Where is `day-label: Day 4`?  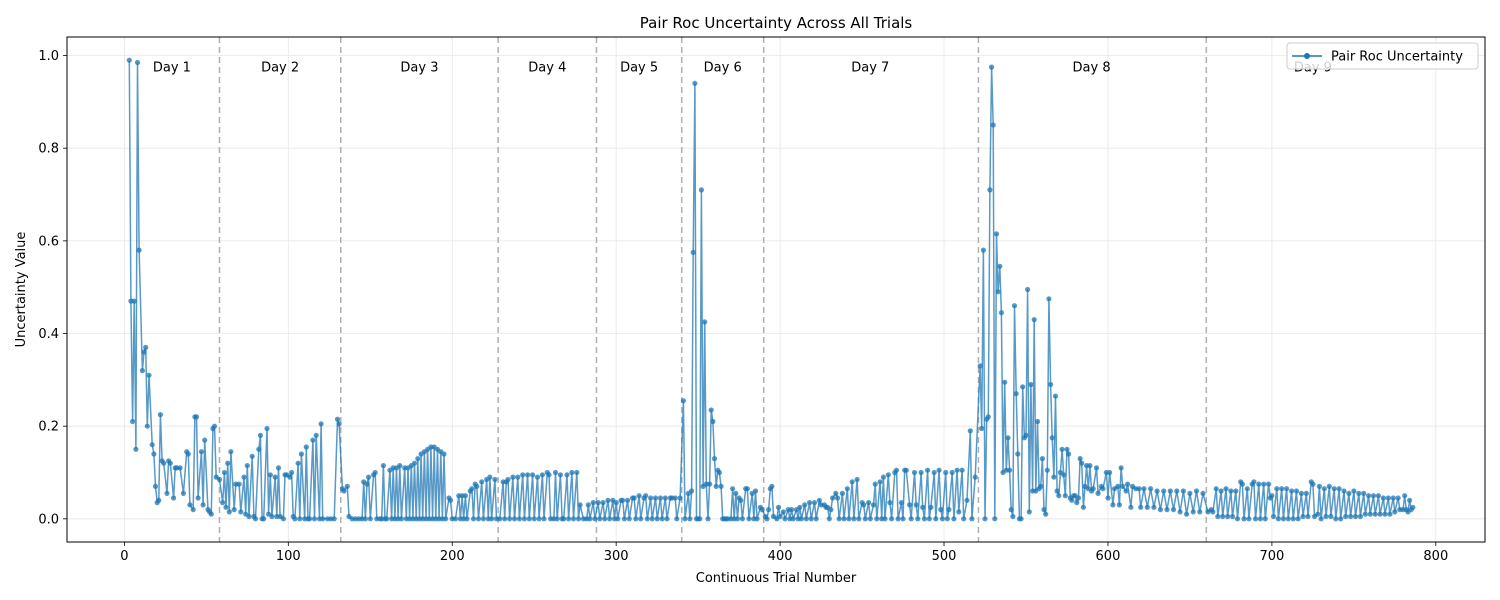
day-label: Day 4 is located at coordinates (547, 68).